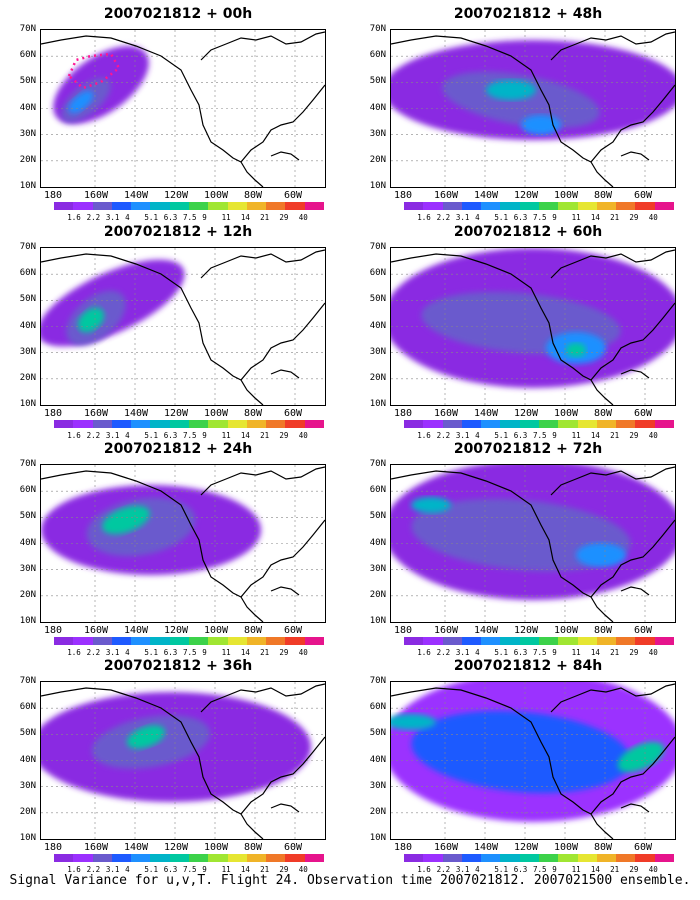 This screenshot has height=900, width=700. I want to click on longitude-label: 140W, so click(486, 847).